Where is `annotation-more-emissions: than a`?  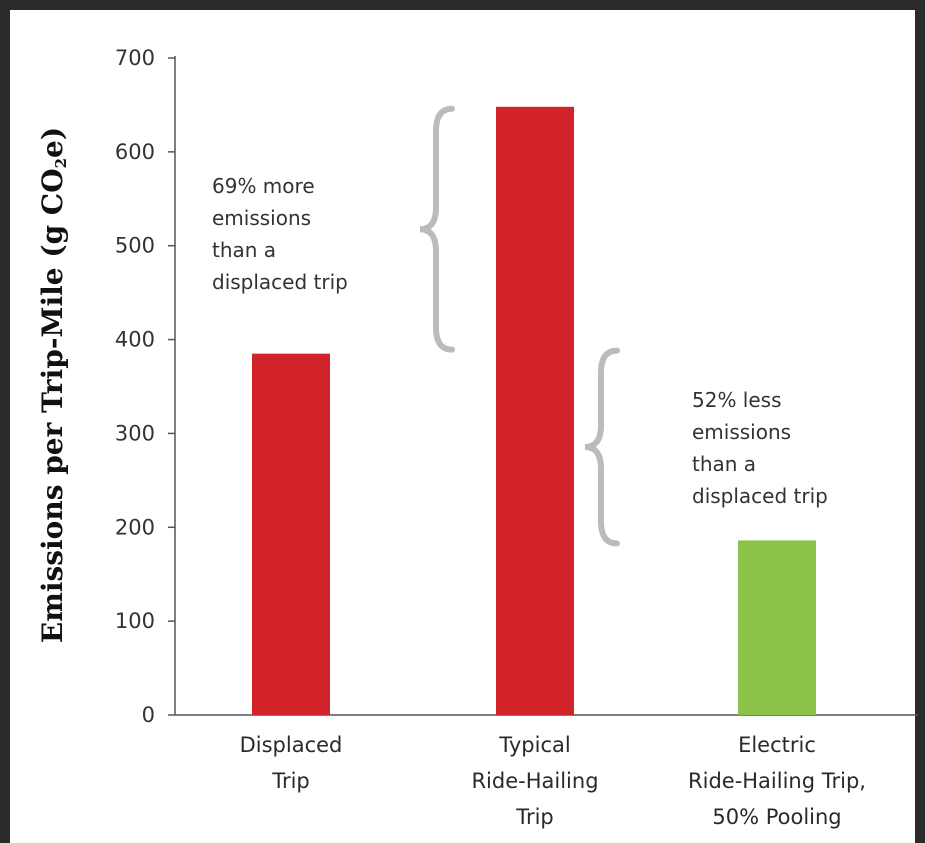 annotation-more-emissions: than a is located at coordinates (244, 250).